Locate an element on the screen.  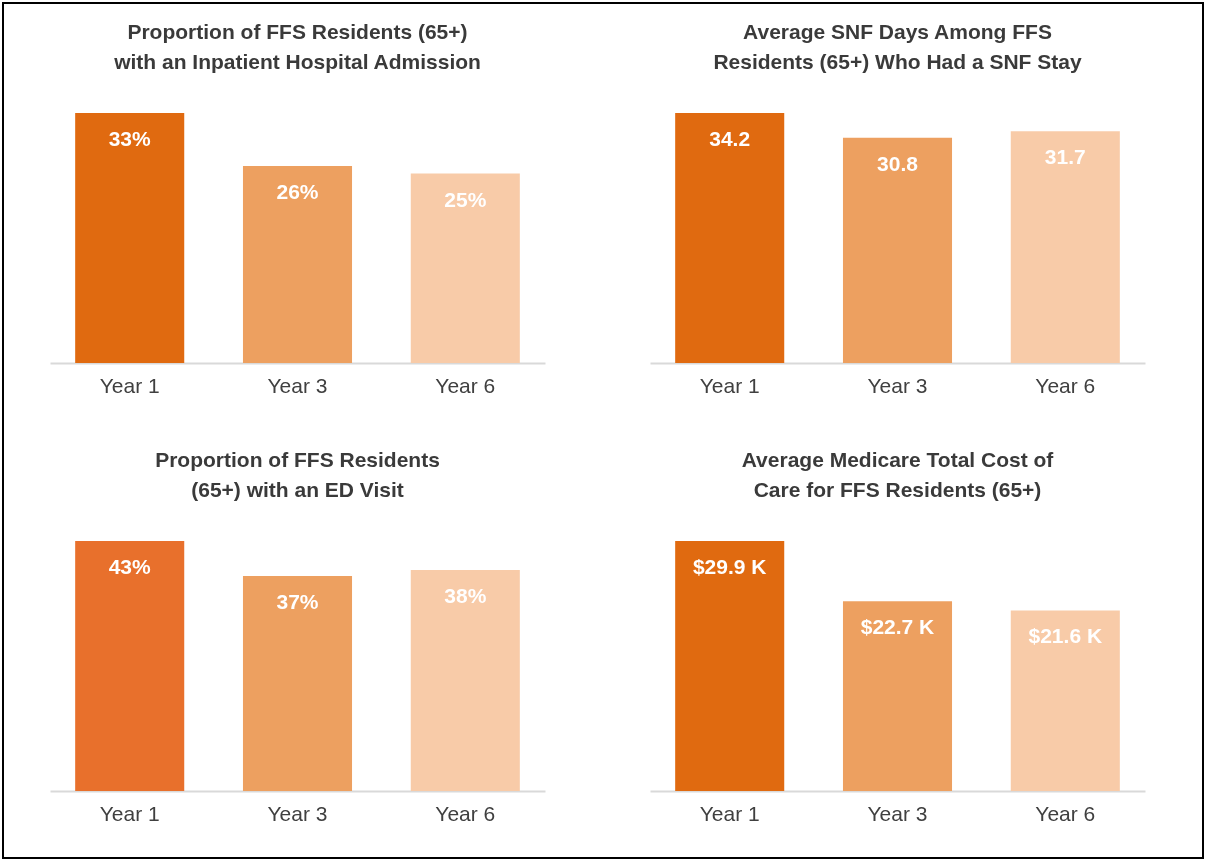
data-label: $22.7 K is located at coordinates (897, 627).